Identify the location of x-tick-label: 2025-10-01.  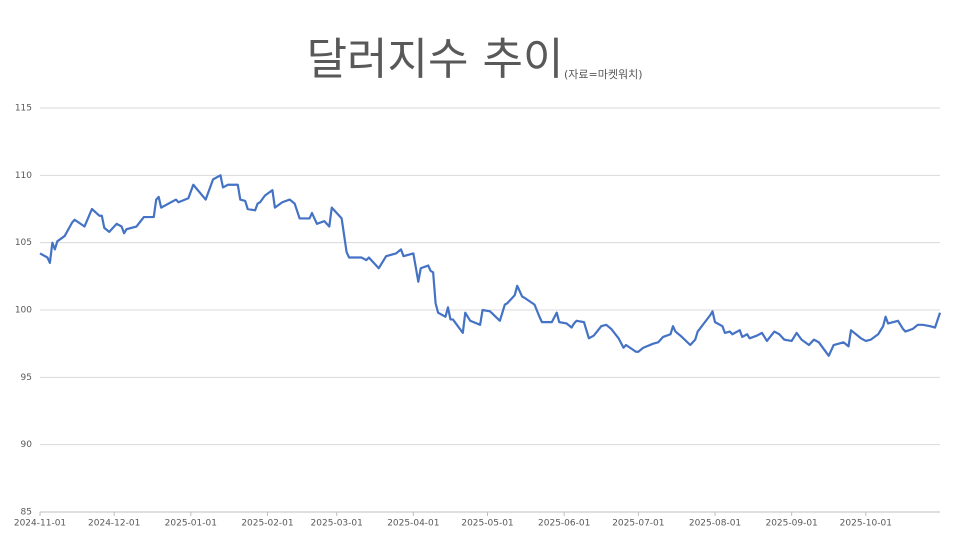
(866, 524).